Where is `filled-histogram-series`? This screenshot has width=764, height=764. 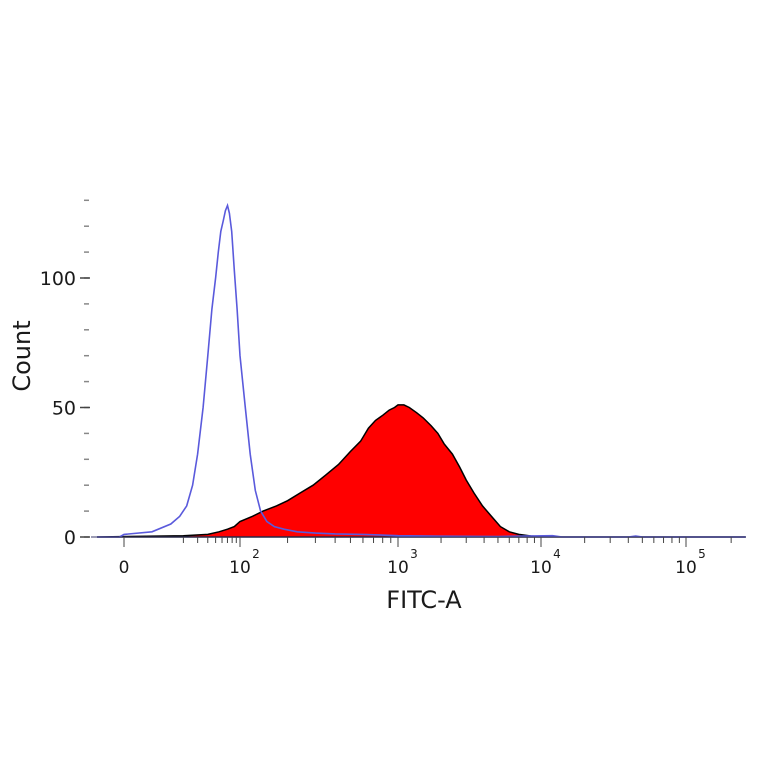 filled-histogram-series is located at coordinates (421, 471).